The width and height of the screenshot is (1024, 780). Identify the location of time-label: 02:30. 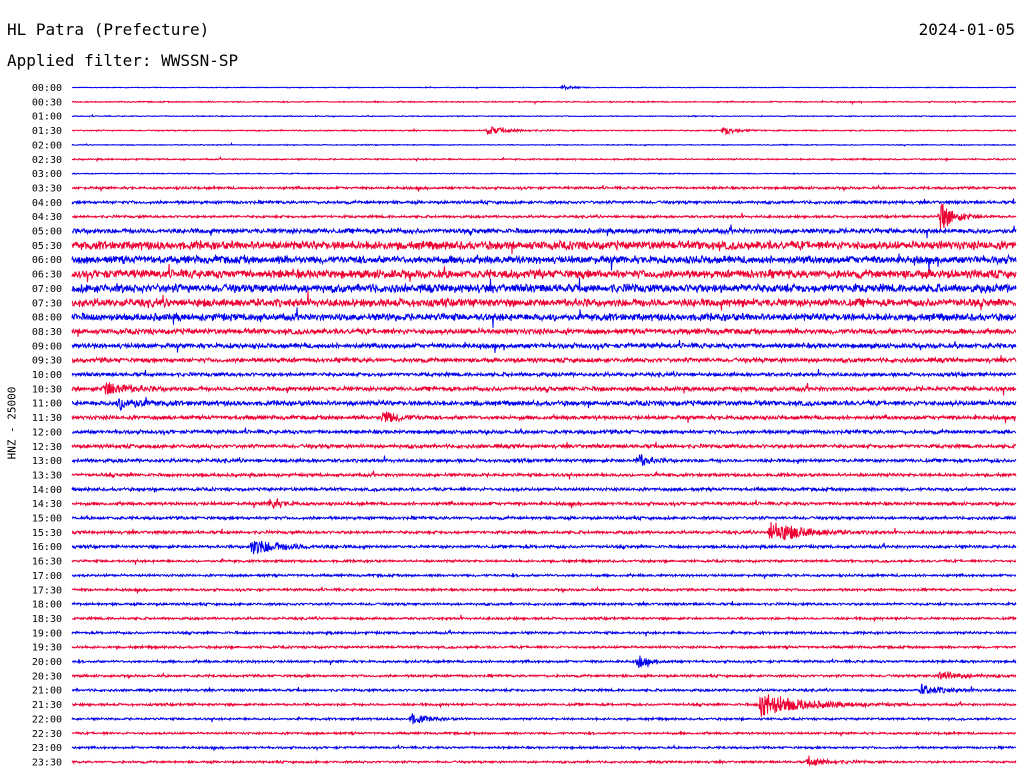
(47, 160).